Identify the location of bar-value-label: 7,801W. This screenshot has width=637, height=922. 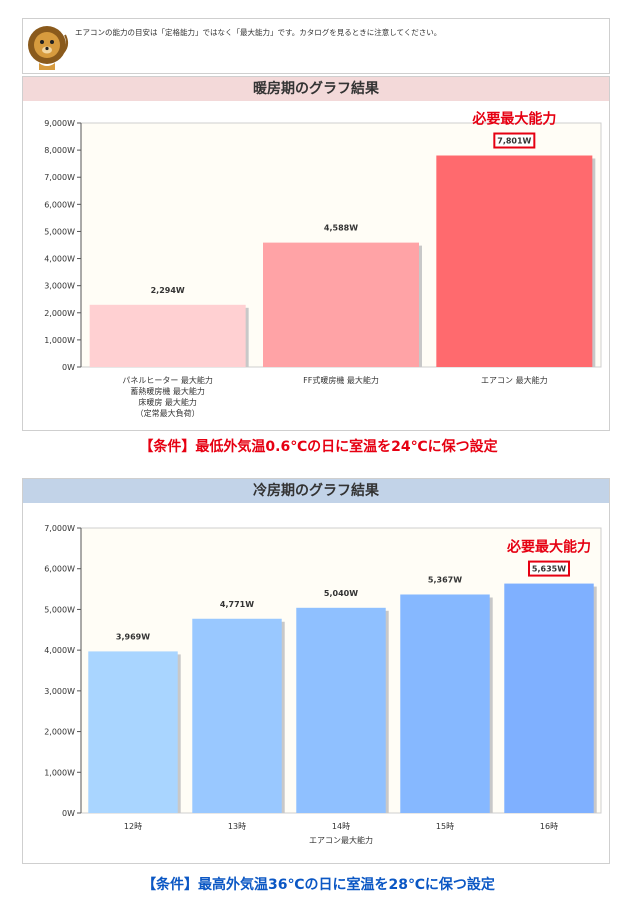
(514, 141).